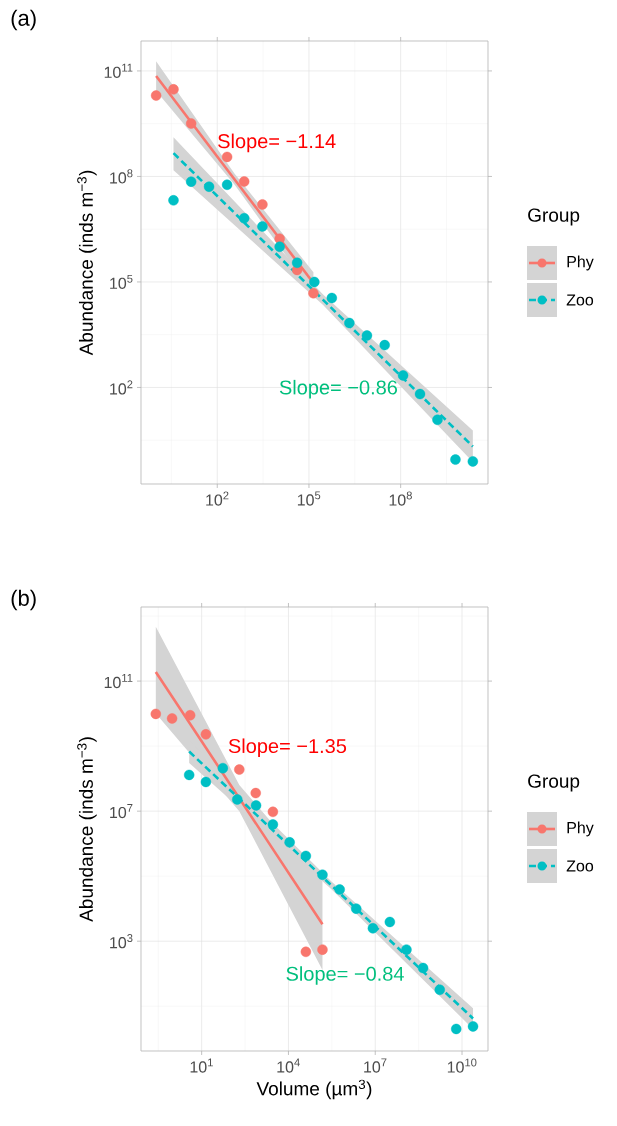 The image size is (617, 1126). Describe the element at coordinates (288, 1065) in the screenshot. I see `x-tick-label: 10$^{4}$` at that location.